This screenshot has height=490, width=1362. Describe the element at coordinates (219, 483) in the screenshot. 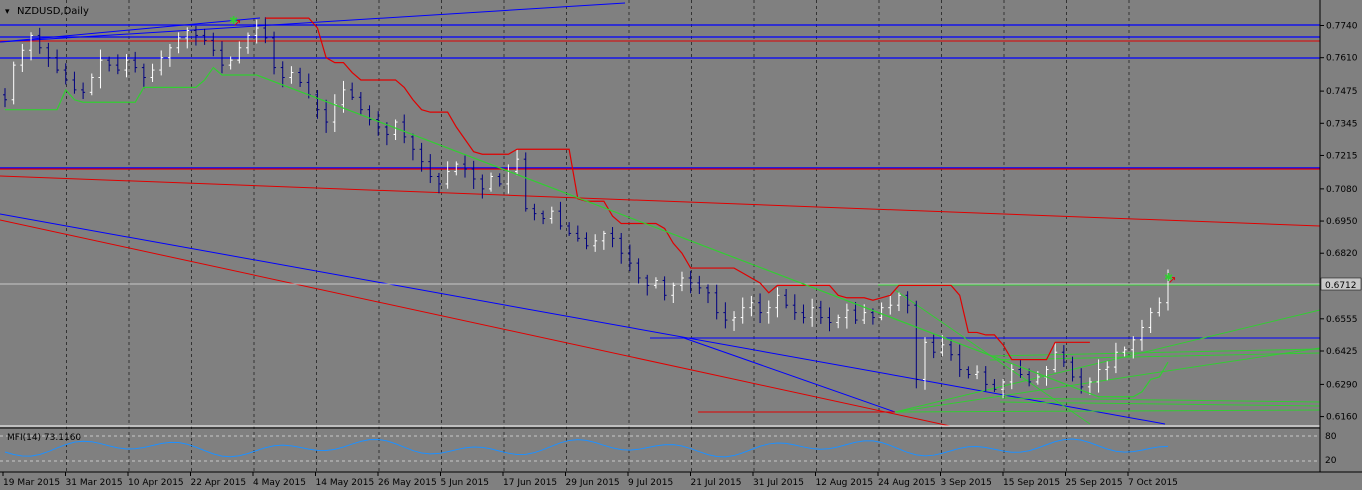

I see `time-tick-label: 22 Apr 2015` at that location.